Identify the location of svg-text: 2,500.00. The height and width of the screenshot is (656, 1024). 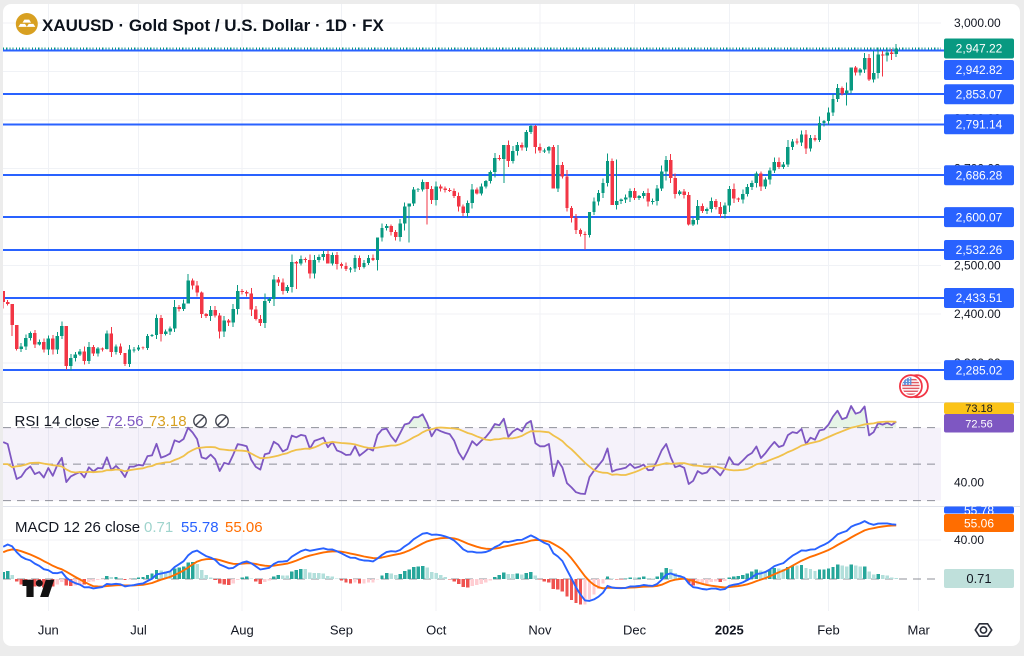
(977, 266).